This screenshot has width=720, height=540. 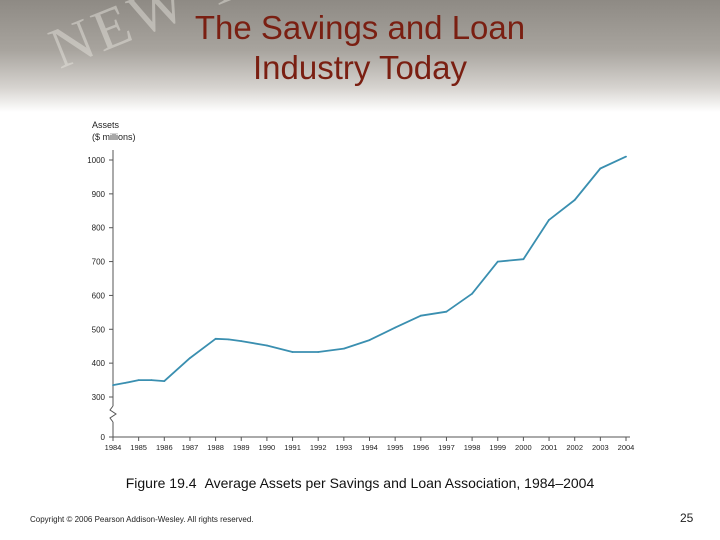 I want to click on figure-label: Figure 19.4, so click(x=161, y=483).